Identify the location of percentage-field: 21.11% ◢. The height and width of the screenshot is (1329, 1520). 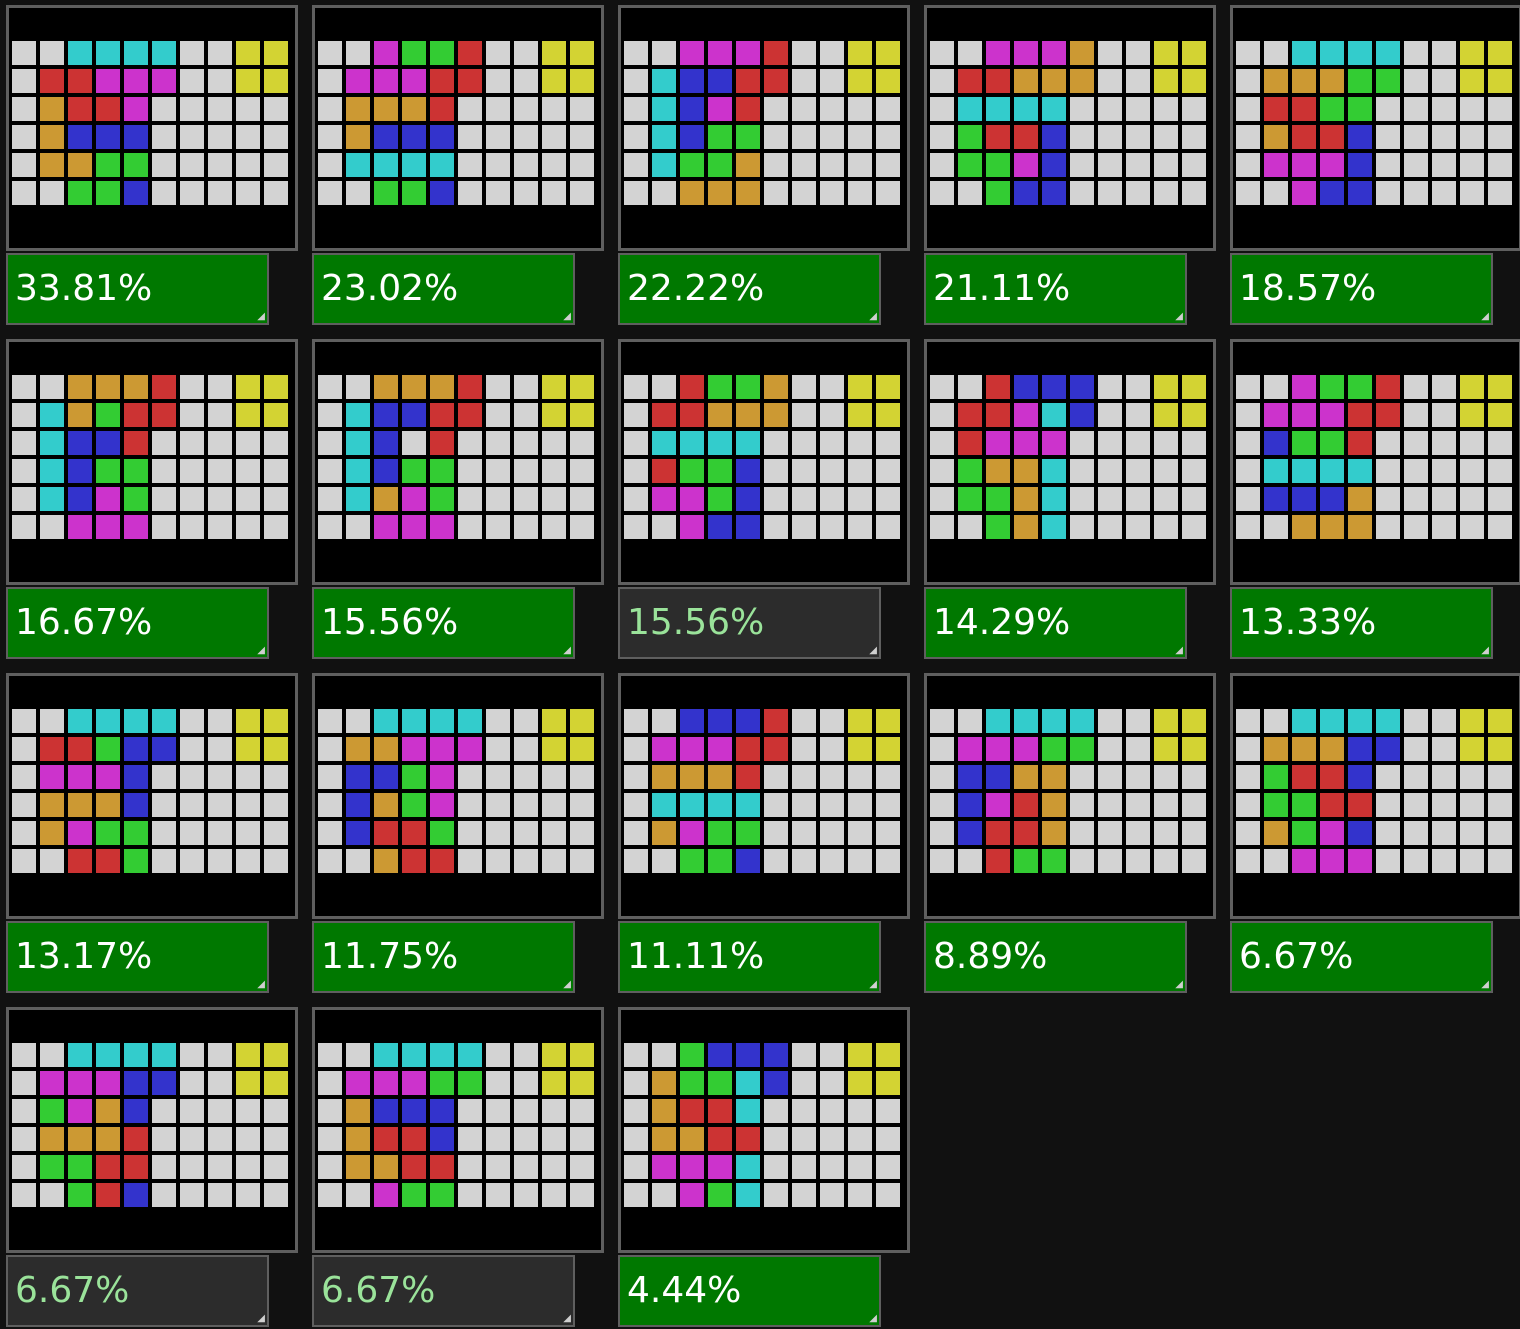
(1055, 289).